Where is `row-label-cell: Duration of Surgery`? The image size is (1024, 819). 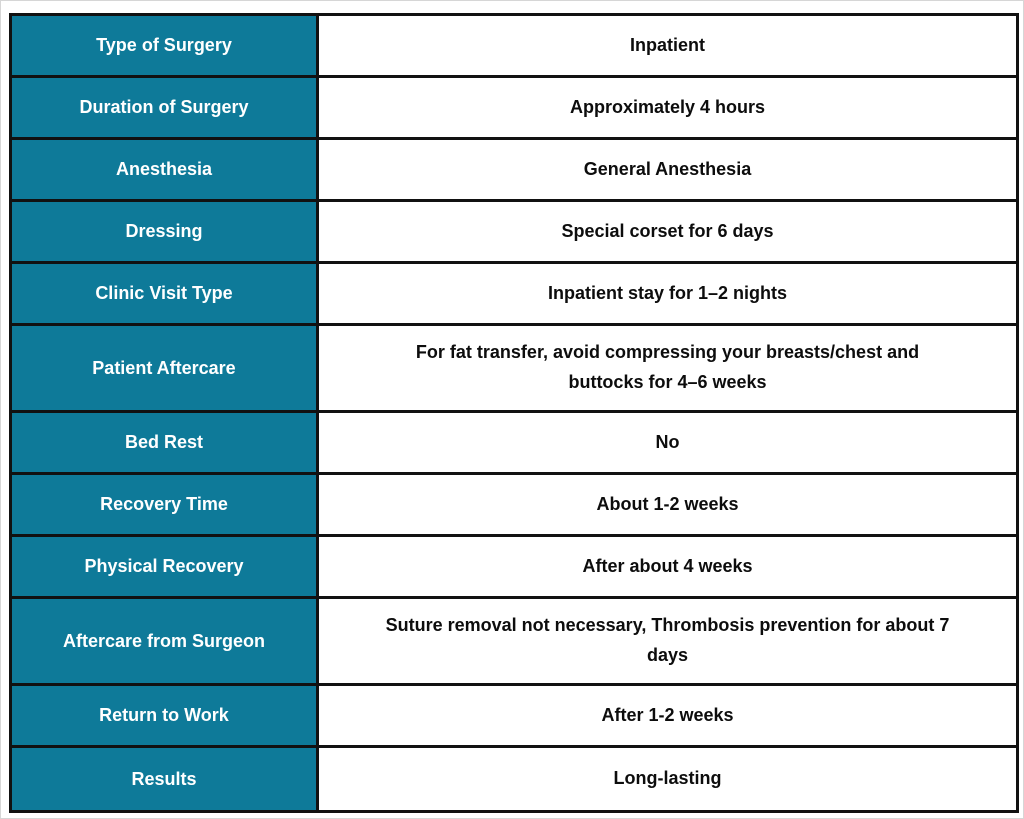
row-label-cell: Duration of Surgery is located at coordinates (165, 107).